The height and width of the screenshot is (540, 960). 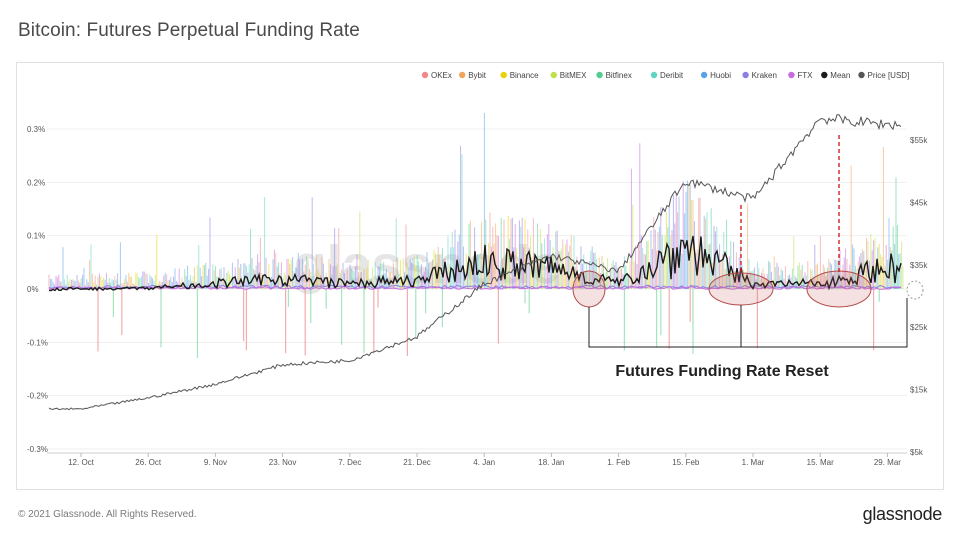 I want to click on legend-label: Huobi, so click(x=720, y=75).